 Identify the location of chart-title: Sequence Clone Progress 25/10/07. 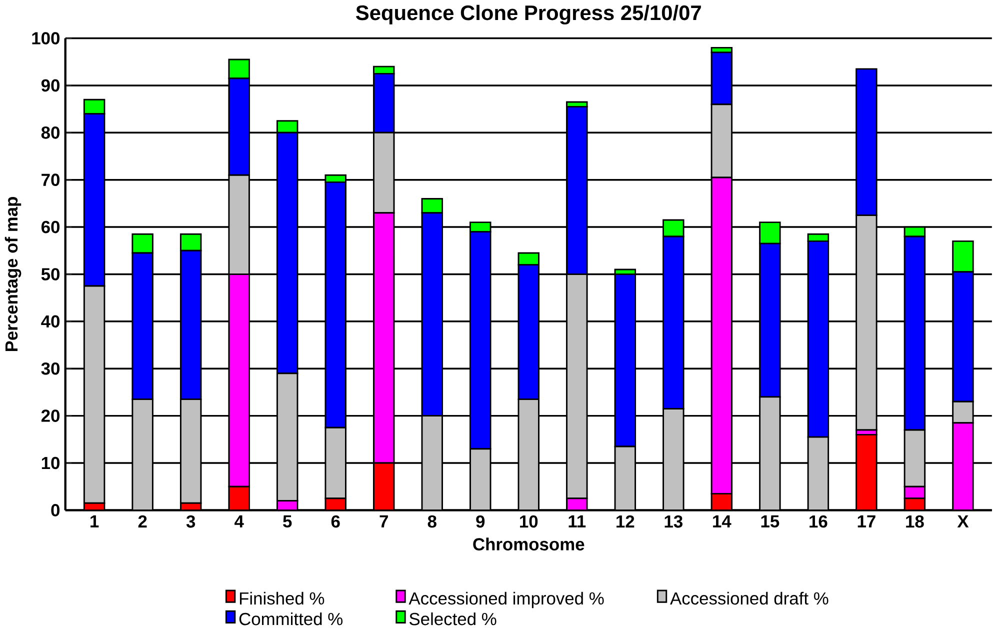
(528, 14).